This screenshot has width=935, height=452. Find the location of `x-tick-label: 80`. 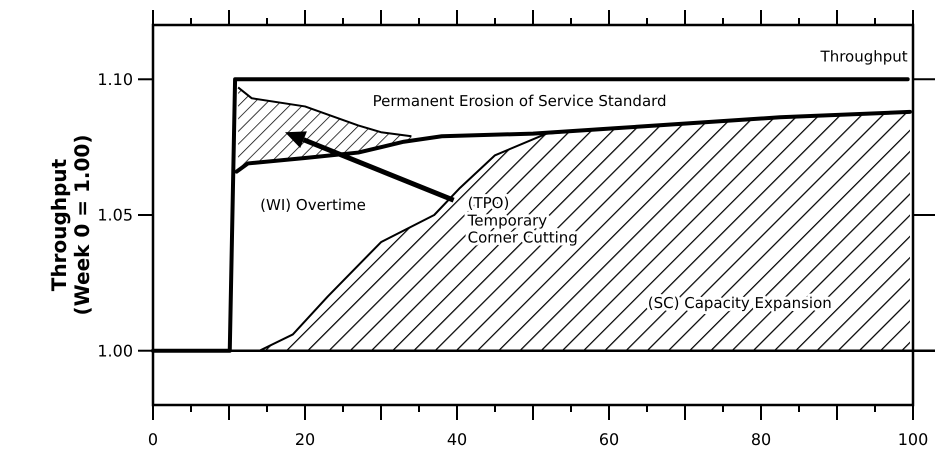

x-tick-label: 80 is located at coordinates (761, 439).